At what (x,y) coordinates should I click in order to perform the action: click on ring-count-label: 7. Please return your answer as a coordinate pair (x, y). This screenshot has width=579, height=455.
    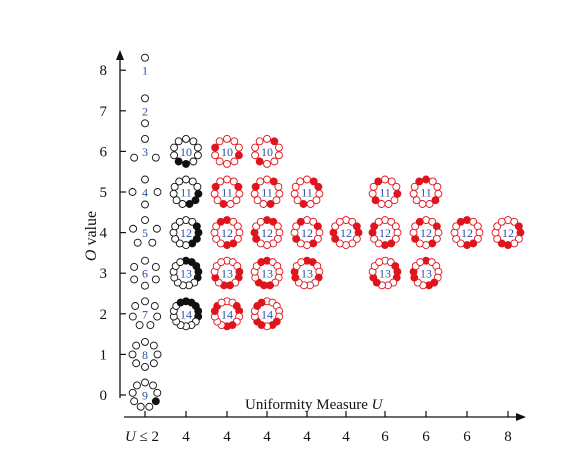
    Looking at the image, I should click on (145, 314).